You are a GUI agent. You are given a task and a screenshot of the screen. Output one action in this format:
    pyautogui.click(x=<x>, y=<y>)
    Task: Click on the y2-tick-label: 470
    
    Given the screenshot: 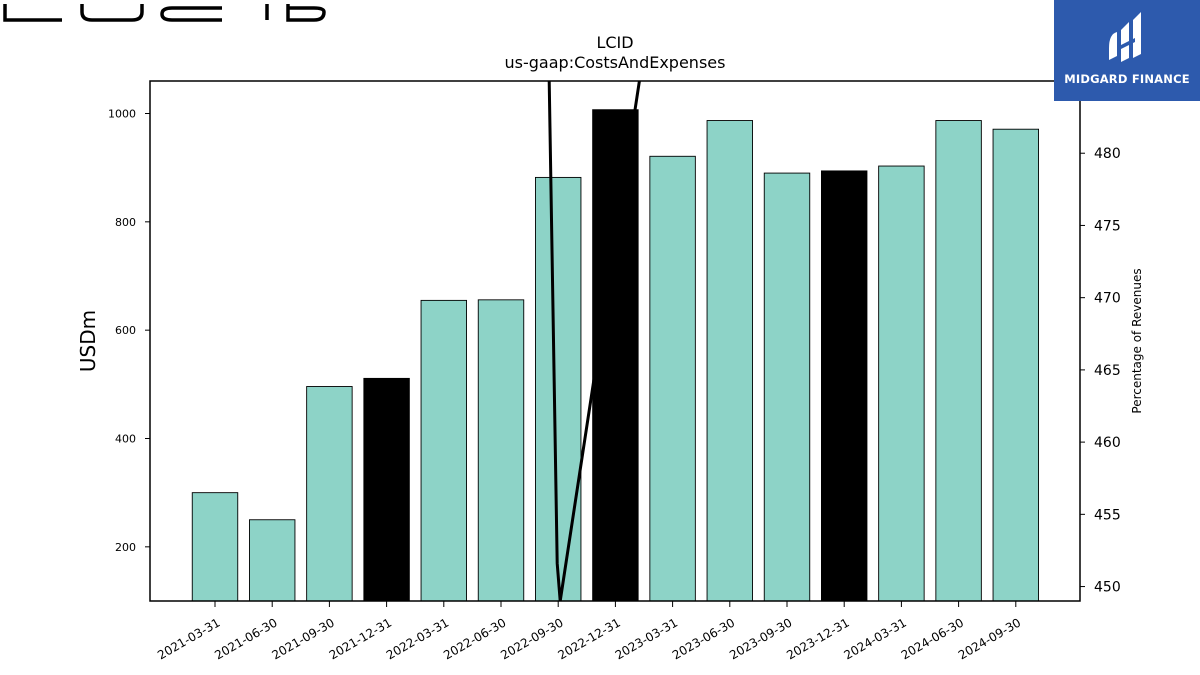 What is the action you would take?
    pyautogui.click(x=1107, y=299)
    